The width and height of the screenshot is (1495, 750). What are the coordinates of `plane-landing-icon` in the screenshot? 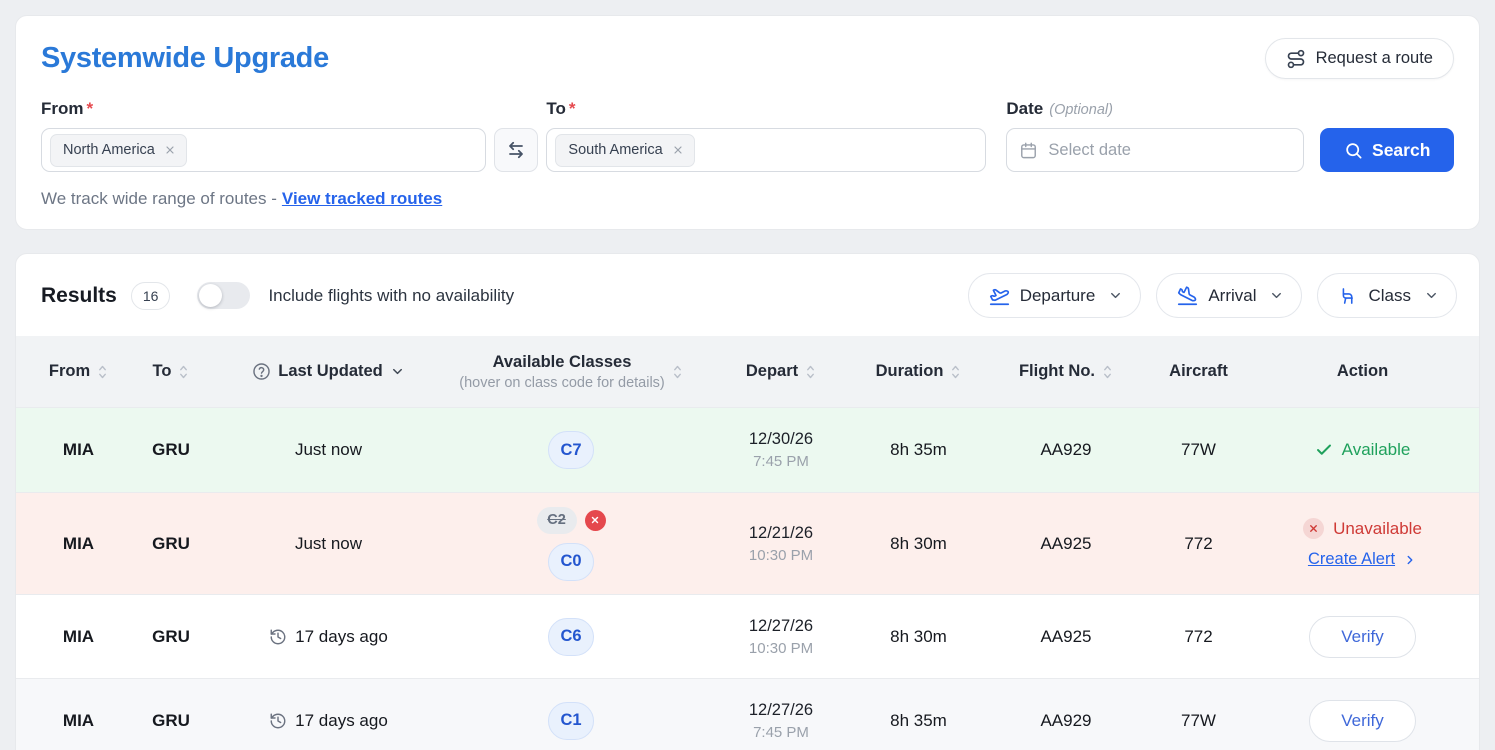 It's located at (1187, 295).